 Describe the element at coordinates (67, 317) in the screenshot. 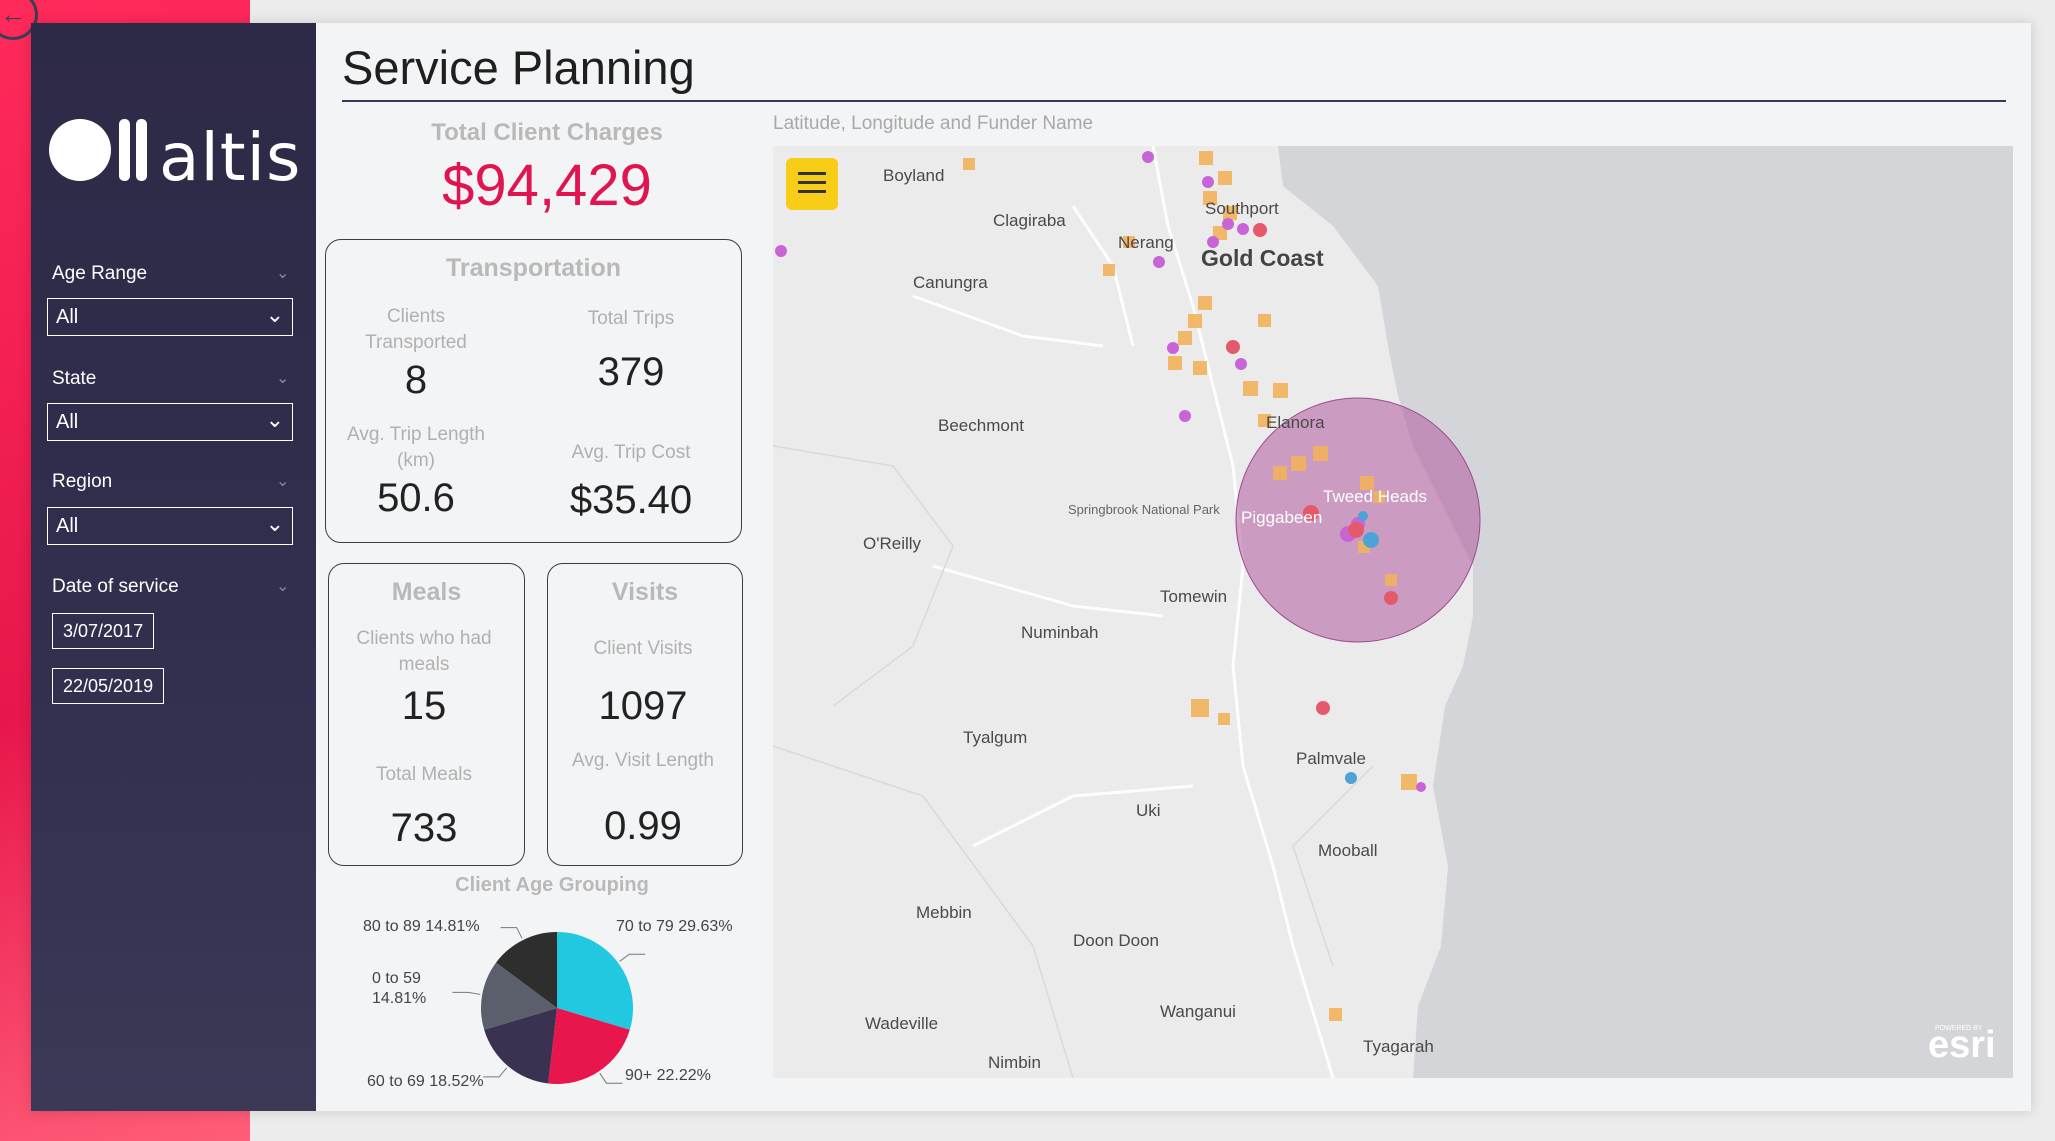

I see `age-range-value: All` at that location.